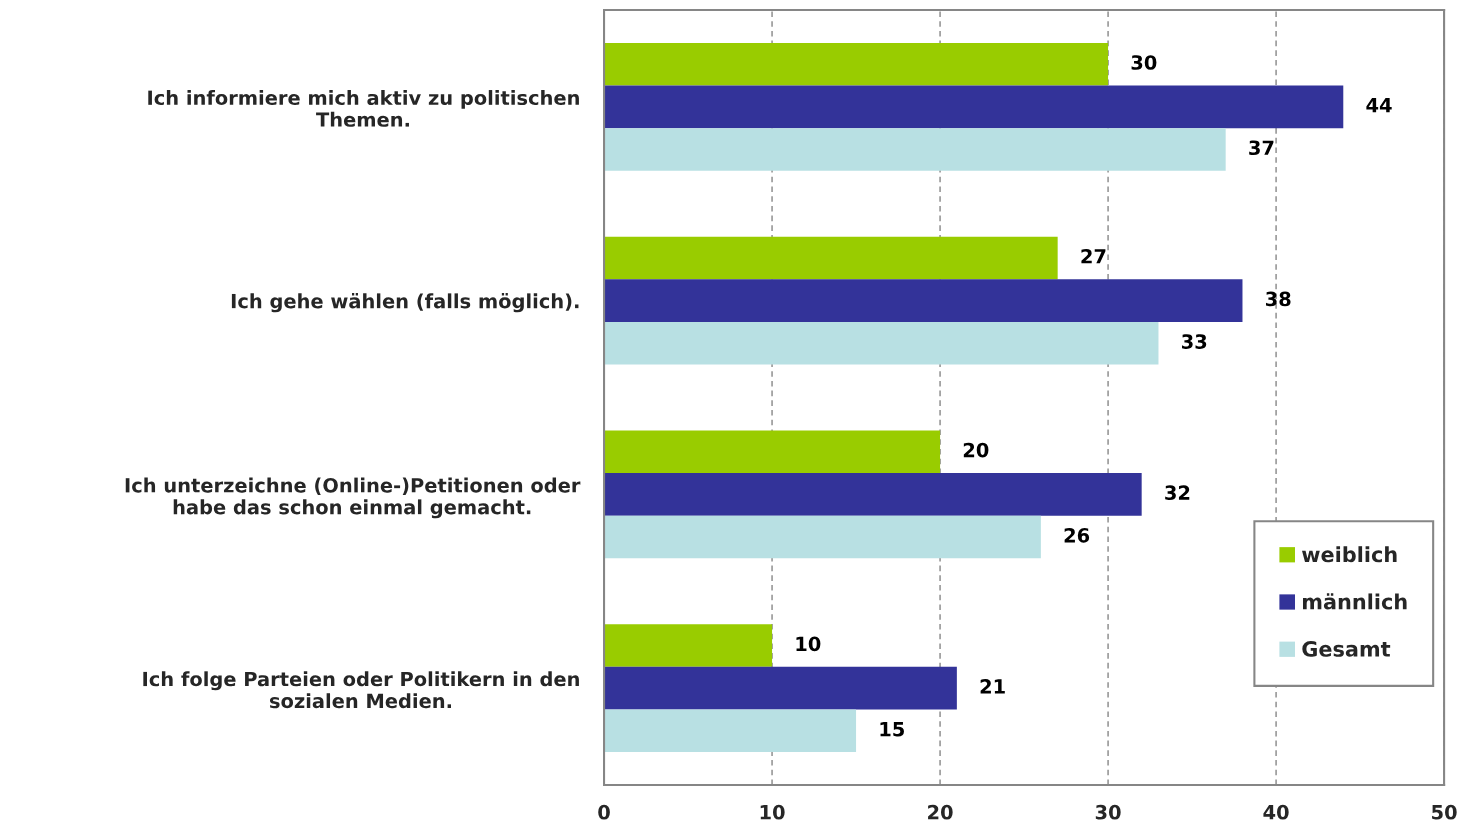  I want to click on y-tick-label: Ich unterzeichne (Online-)Petitionen oder habe das schon einmal gemacht., so click(353, 498).